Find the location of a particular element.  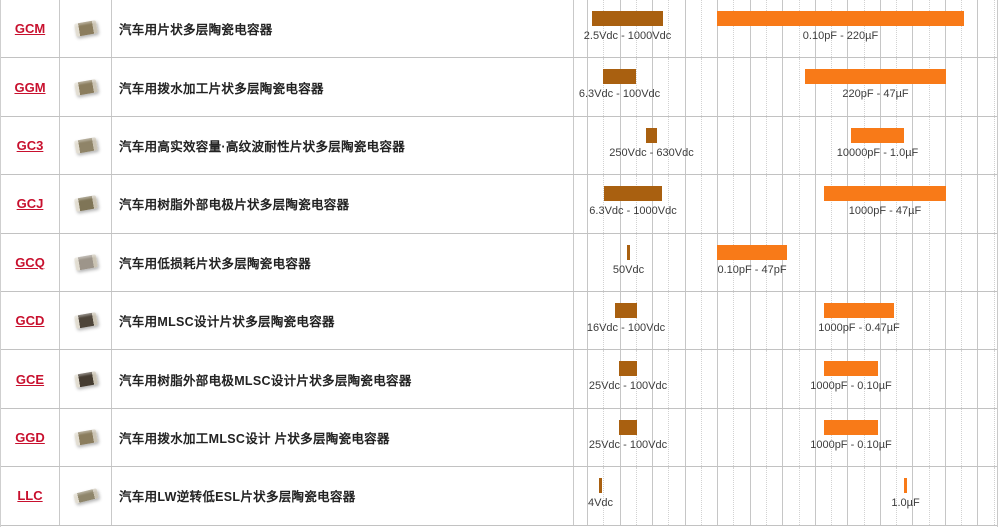

series-cell: GC3 is located at coordinates (30, 145).